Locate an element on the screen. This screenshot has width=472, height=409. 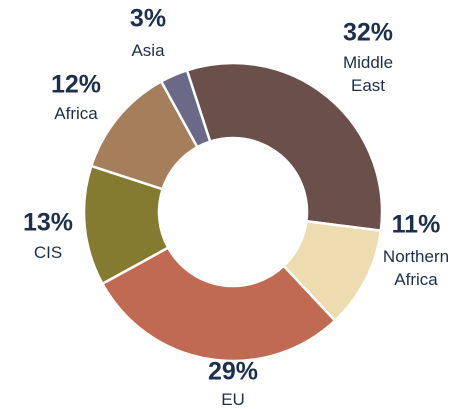
category-label: Middle East is located at coordinates (368, 74).